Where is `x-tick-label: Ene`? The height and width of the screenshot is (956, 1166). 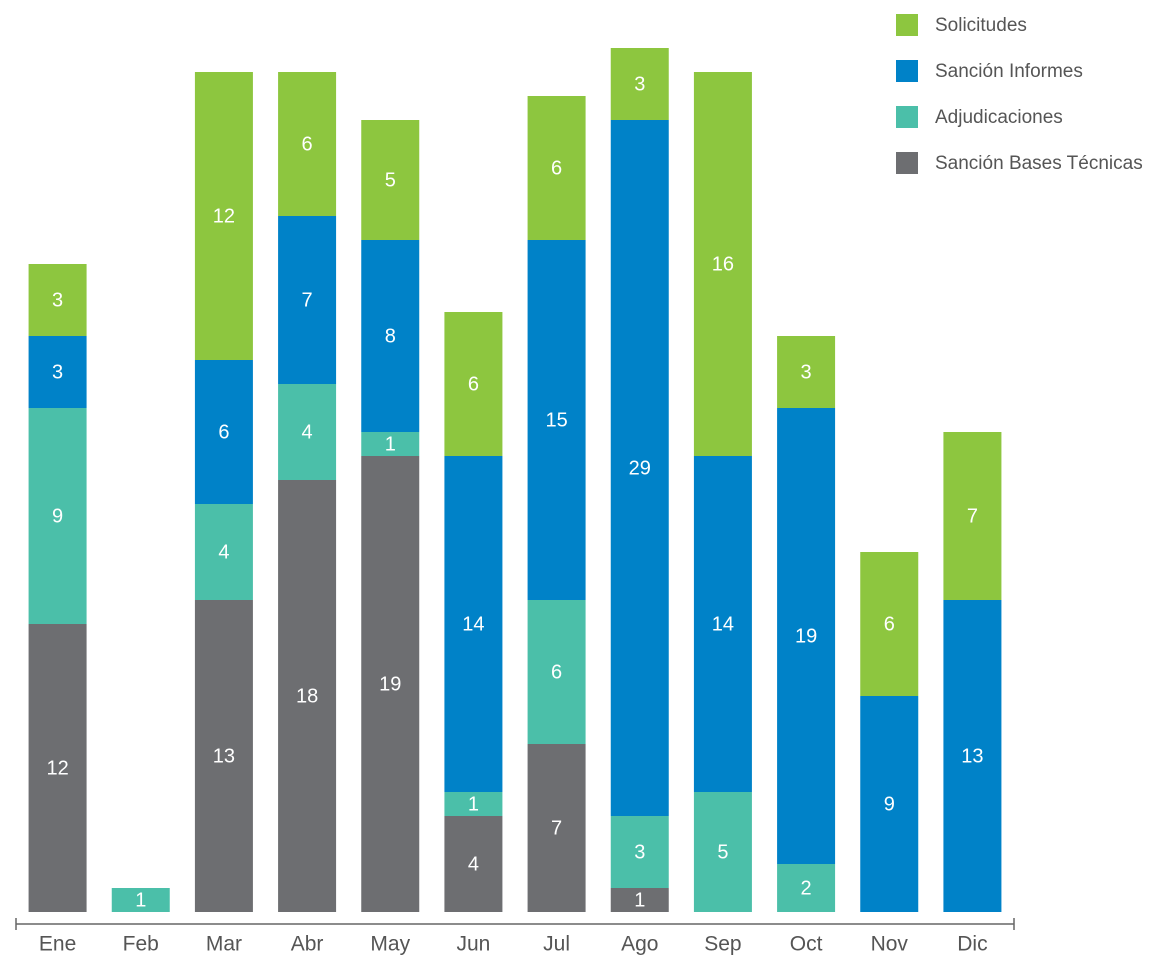
x-tick-label: Ene is located at coordinates (57, 944).